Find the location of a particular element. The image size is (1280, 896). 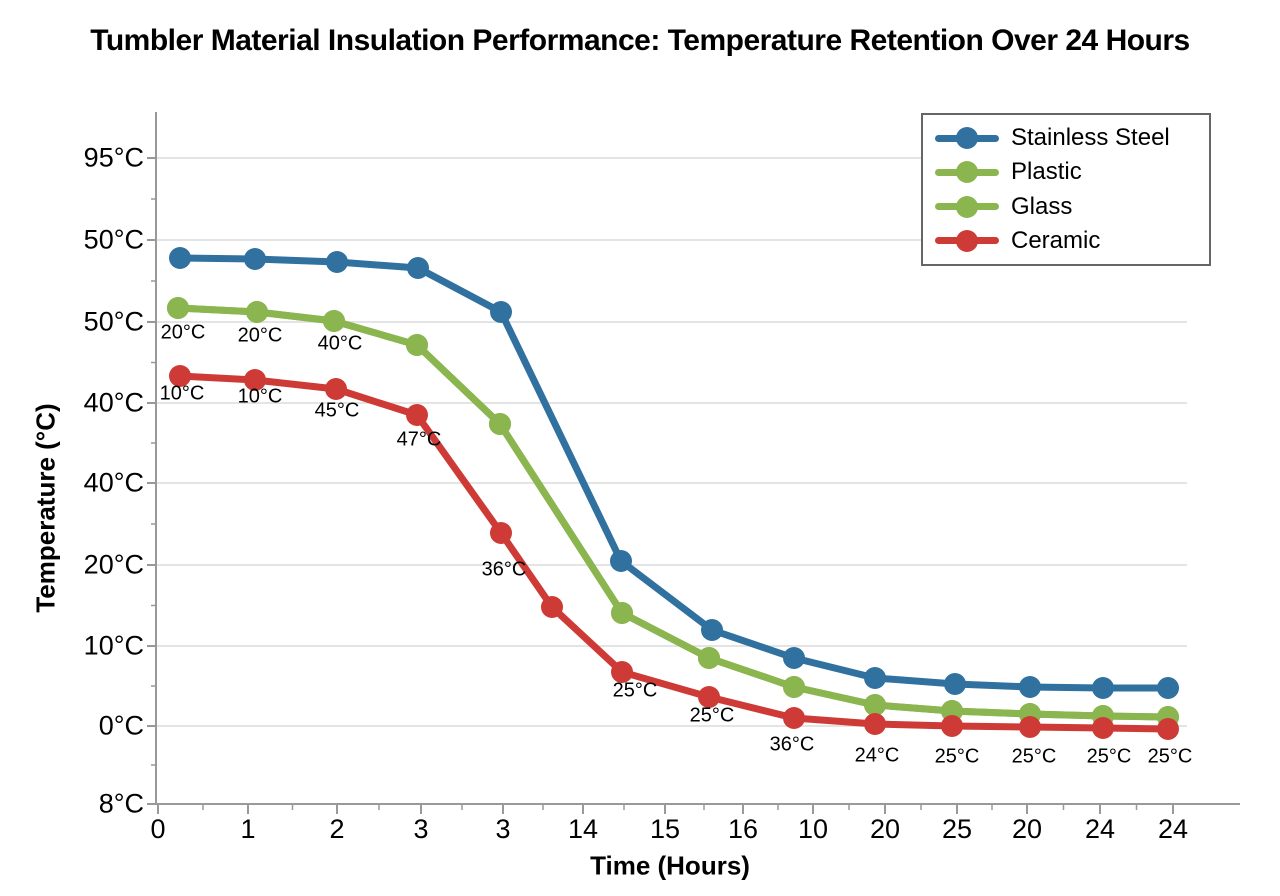

legend-label: Glass is located at coordinates (1042, 206).